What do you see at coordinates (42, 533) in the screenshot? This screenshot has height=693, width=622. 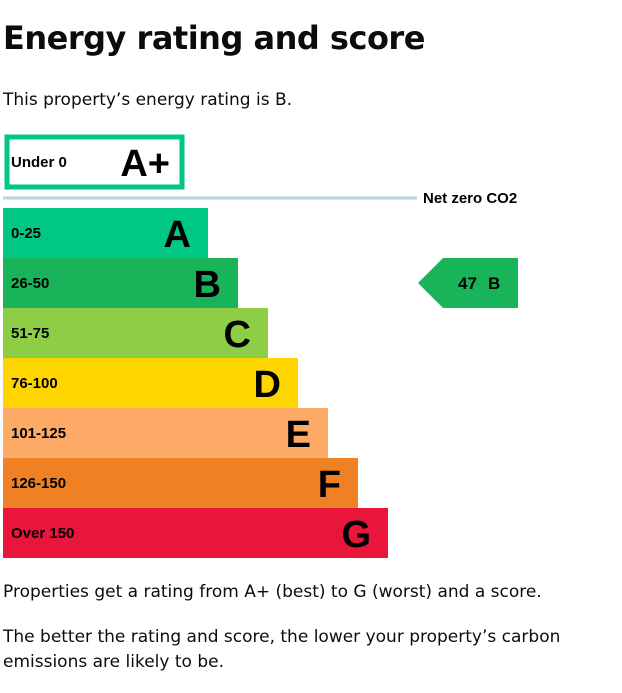 I see `band-range-label-g: Over 150` at bounding box center [42, 533].